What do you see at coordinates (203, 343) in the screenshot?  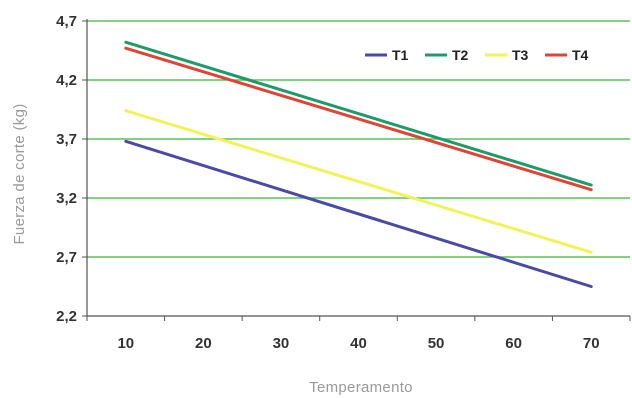 I see `x-tick-label: 20` at bounding box center [203, 343].